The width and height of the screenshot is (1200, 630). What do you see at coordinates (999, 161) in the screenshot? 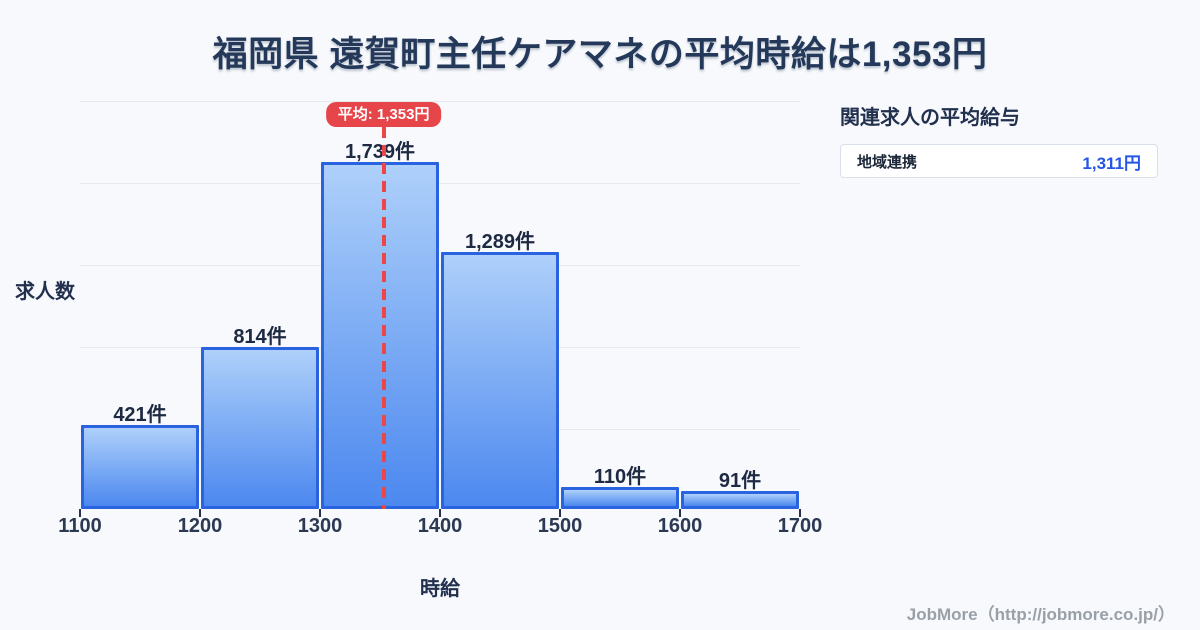
I see `related-job-row: 地域連携 1,311円` at bounding box center [999, 161].